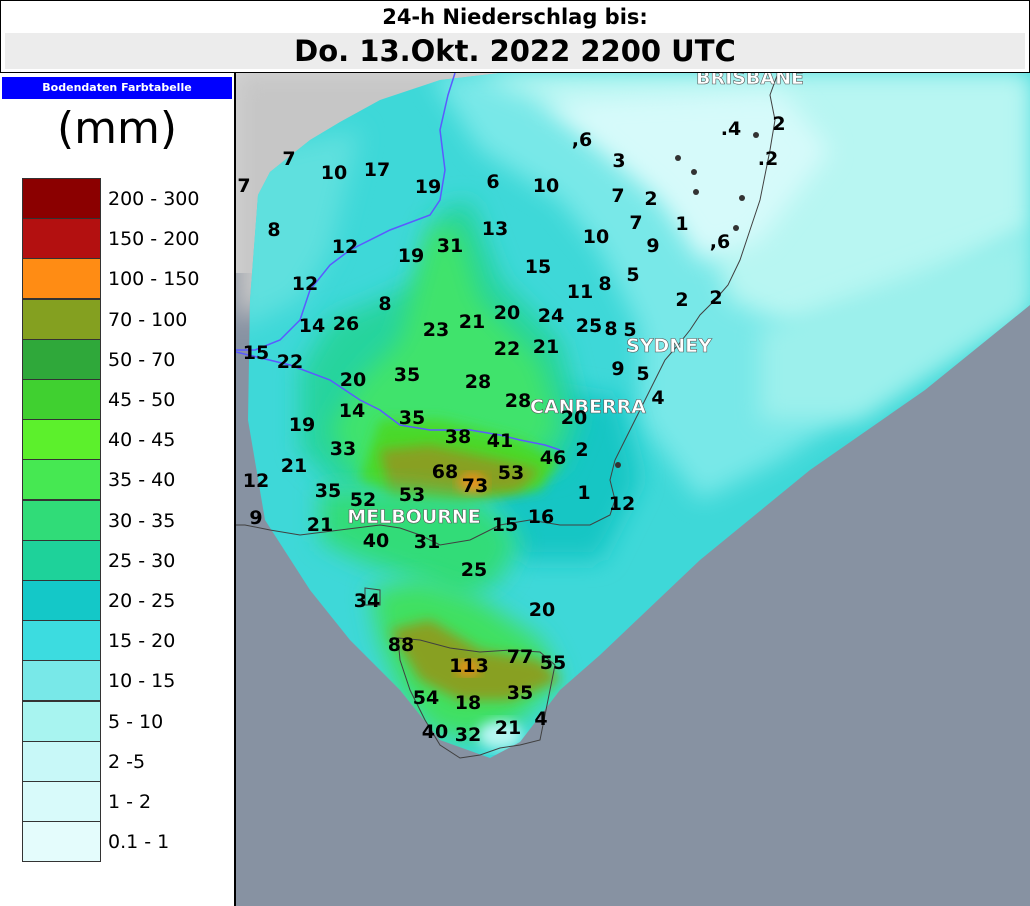 This screenshot has width=1030, height=906. Describe the element at coordinates (618, 161) in the screenshot. I see `value-label: 3` at that location.